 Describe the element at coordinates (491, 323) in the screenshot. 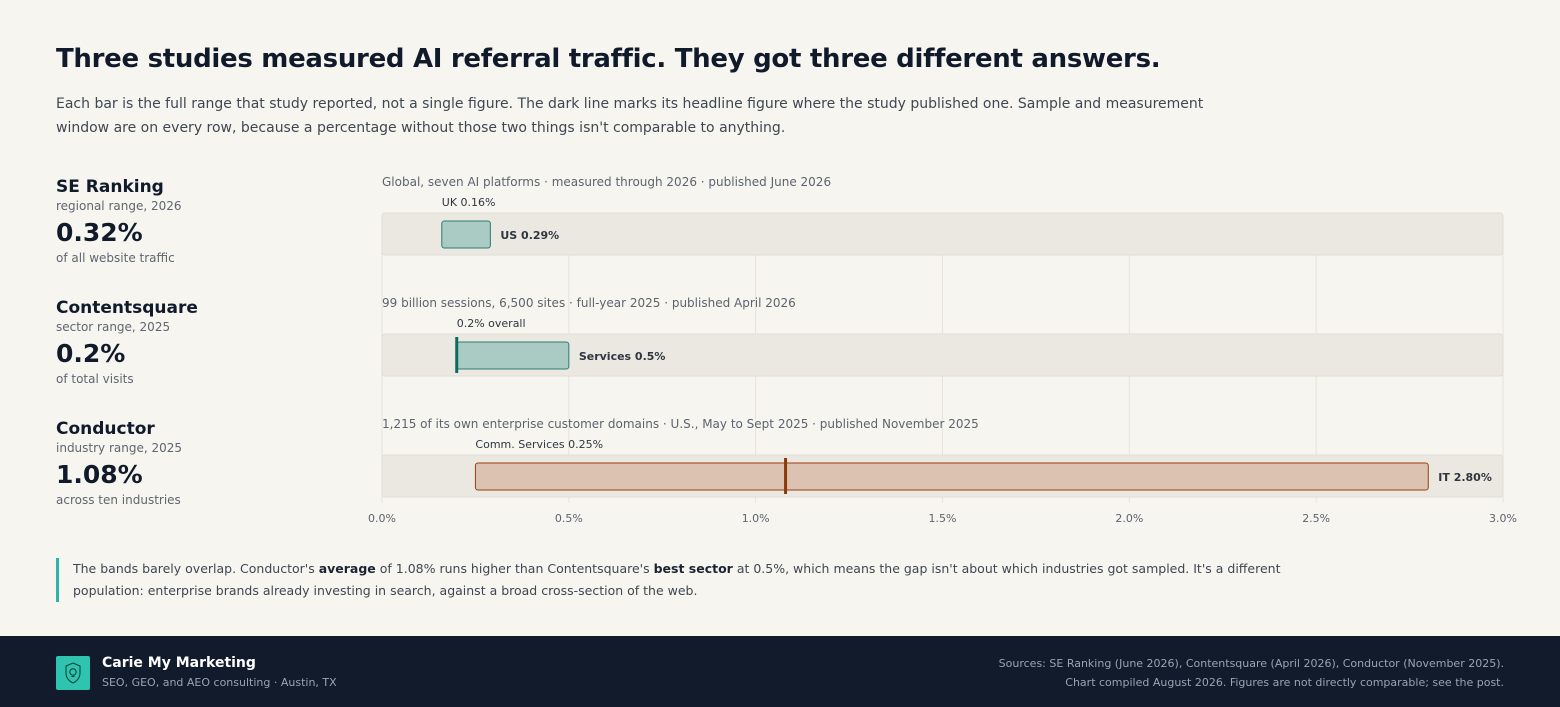

I see `range-low-label: 0.2% overall` at that location.